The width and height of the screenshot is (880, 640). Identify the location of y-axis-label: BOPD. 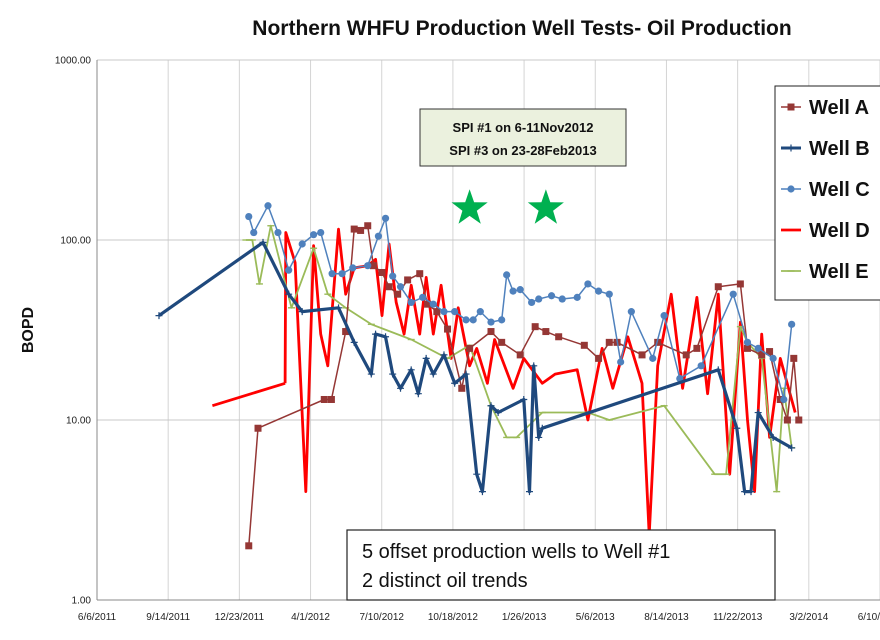
(28, 330).